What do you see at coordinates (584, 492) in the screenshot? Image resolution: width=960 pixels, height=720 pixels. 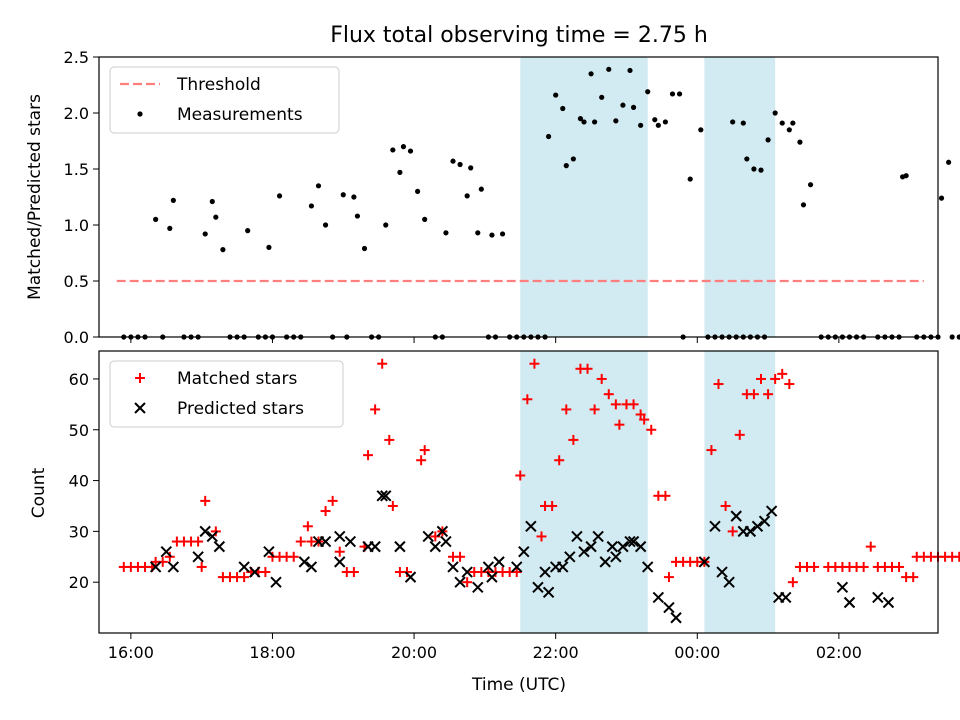 I see `shaded-region` at bounding box center [584, 492].